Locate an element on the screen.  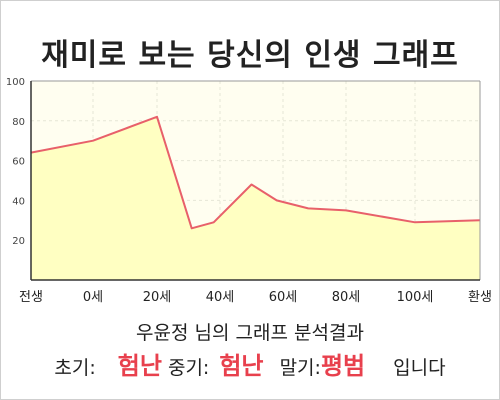
middle-verdict: 험난 is located at coordinates (241, 366).